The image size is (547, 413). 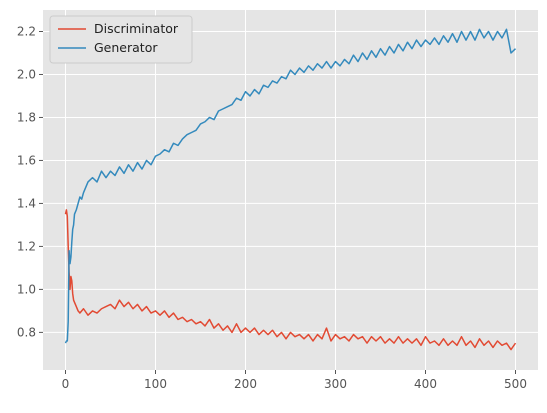 I want to click on legend-label-discriminator: Discriminator, so click(x=136, y=28).